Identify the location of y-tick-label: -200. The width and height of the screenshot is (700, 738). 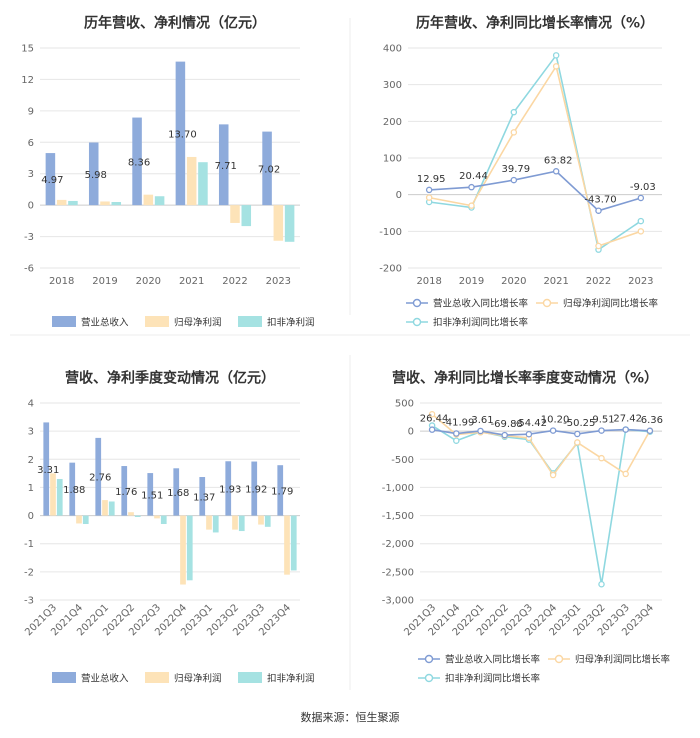
(390, 269).